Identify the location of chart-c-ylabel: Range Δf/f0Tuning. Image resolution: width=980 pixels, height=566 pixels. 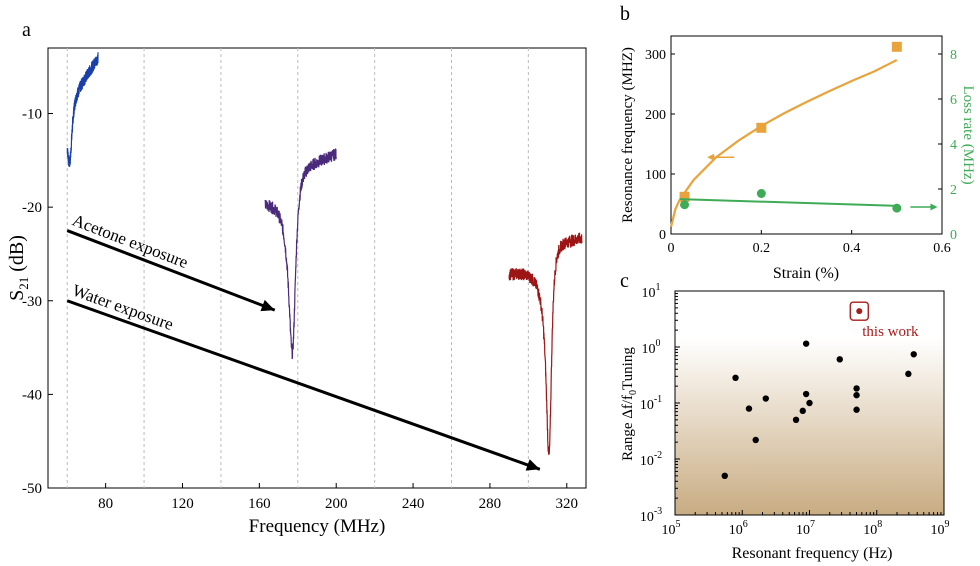
(629, 404).